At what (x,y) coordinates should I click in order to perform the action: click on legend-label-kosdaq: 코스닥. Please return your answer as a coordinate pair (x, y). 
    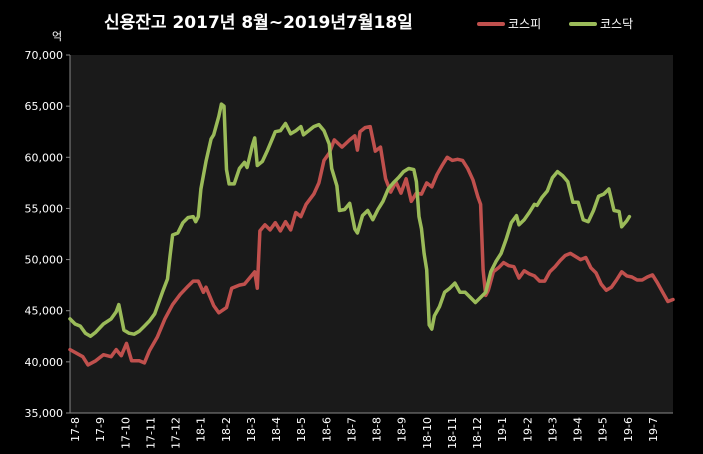
    Looking at the image, I should click on (617, 24).